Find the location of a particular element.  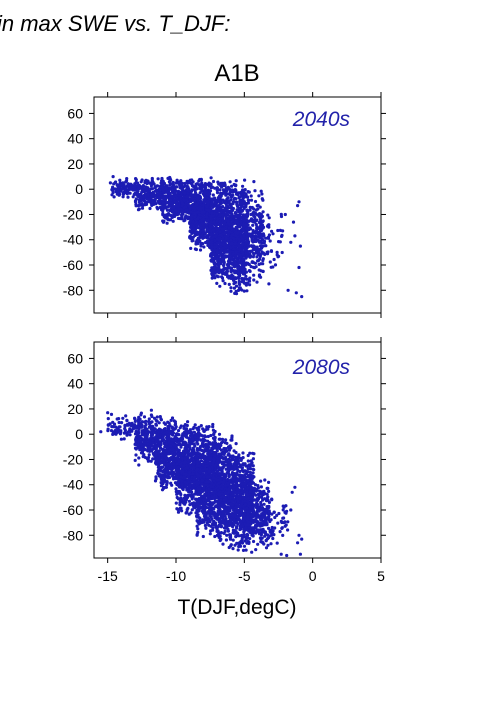

period-label: 2040s is located at coordinates (321, 119).